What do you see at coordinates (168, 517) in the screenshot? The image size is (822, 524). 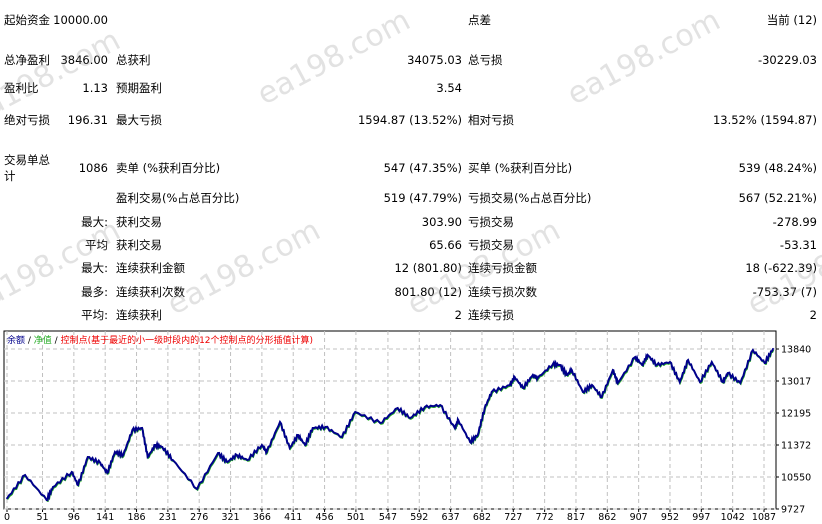 I see `x-tick-label: 231` at bounding box center [168, 517].